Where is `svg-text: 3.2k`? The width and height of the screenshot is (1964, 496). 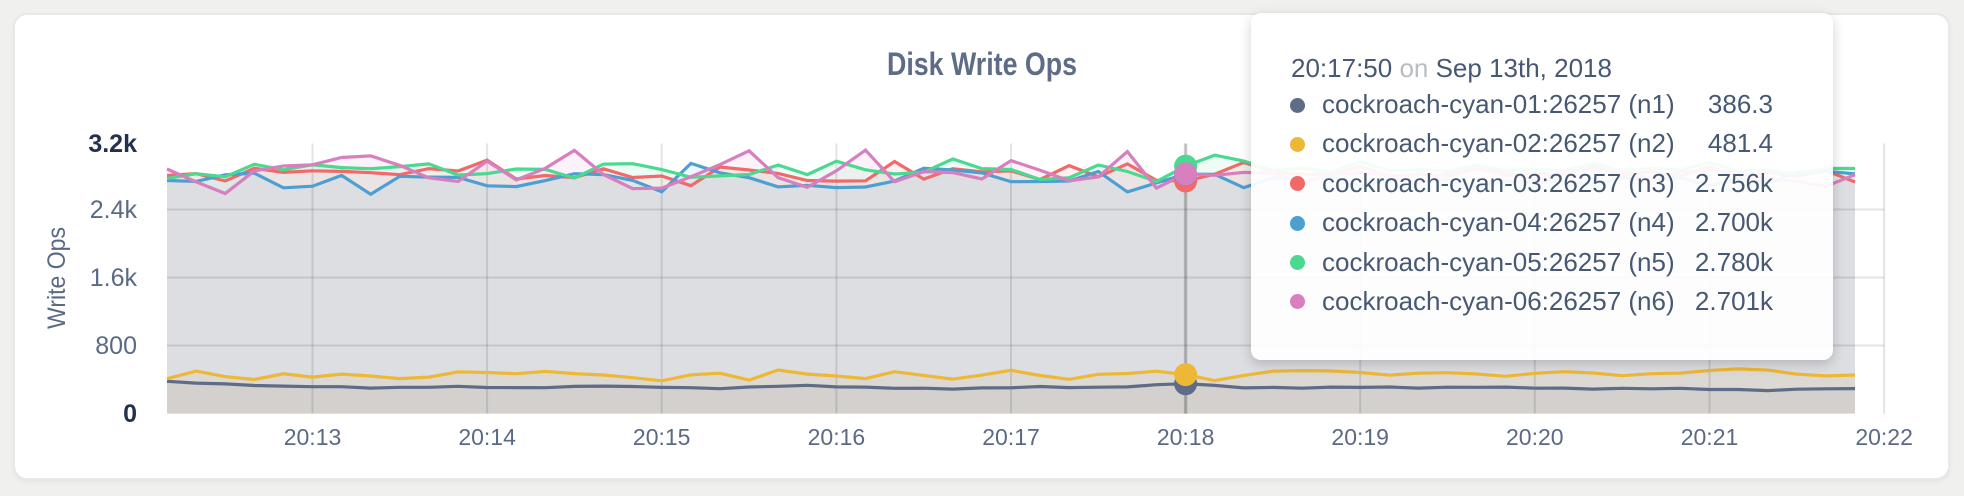 svg-text: 3.2k is located at coordinates (112, 144).